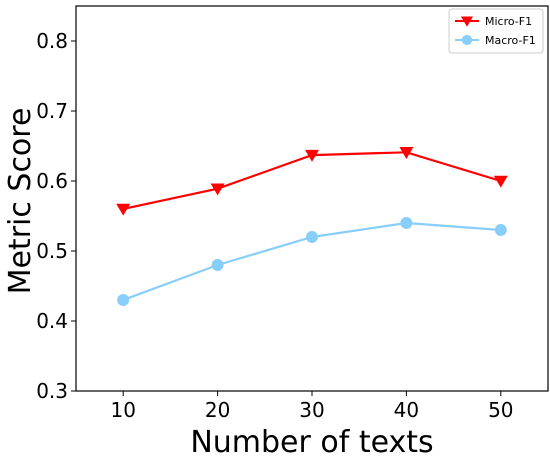  Describe the element at coordinates (122, 410) in the screenshot. I see `x-tick-label: 10` at that location.